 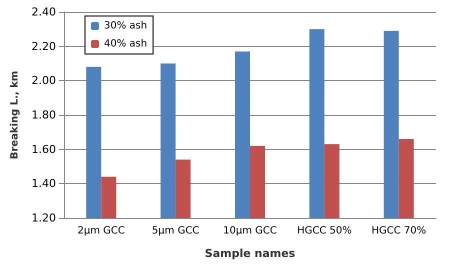 I want to click on y-tick-label: 1.80, so click(x=44, y=115).